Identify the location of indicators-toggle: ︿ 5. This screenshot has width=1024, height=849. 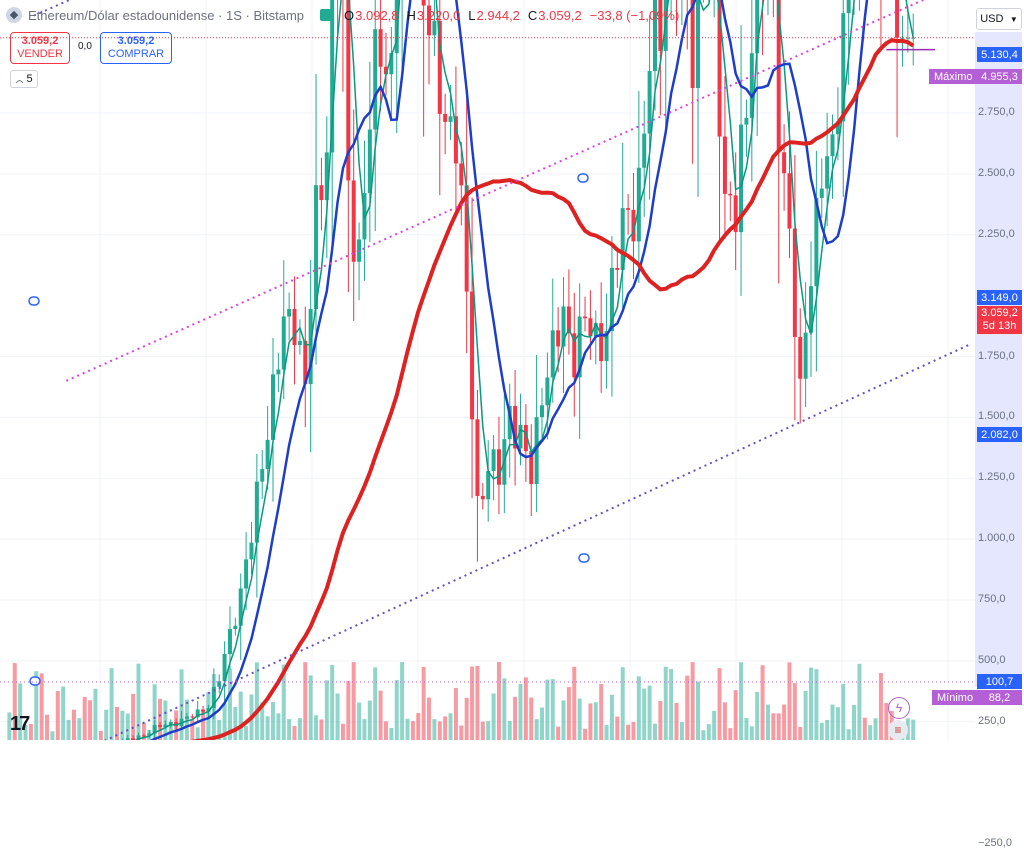
(24, 79).